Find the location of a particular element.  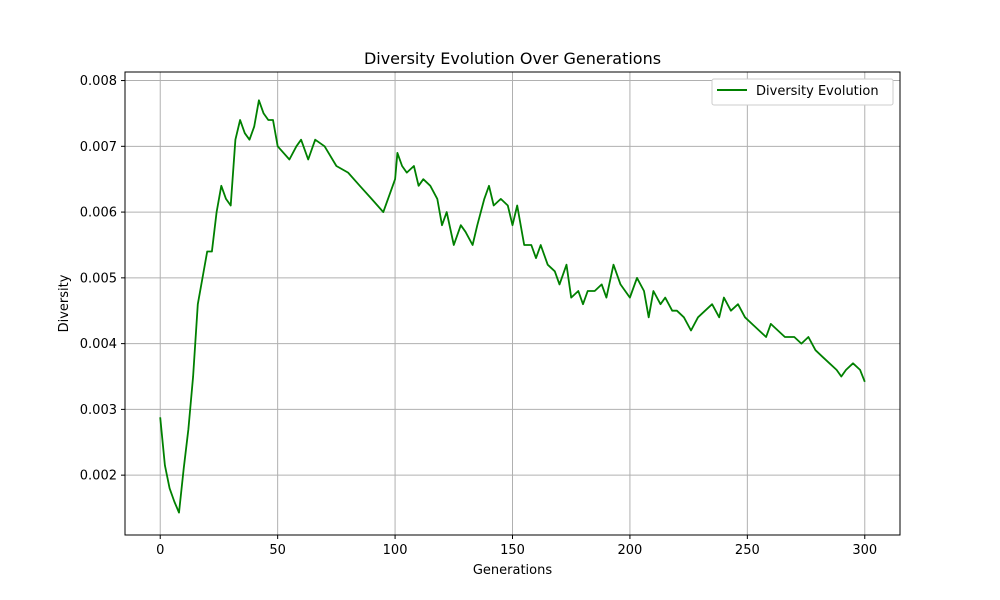

y-tick-label: 0.004 is located at coordinates (98, 344).